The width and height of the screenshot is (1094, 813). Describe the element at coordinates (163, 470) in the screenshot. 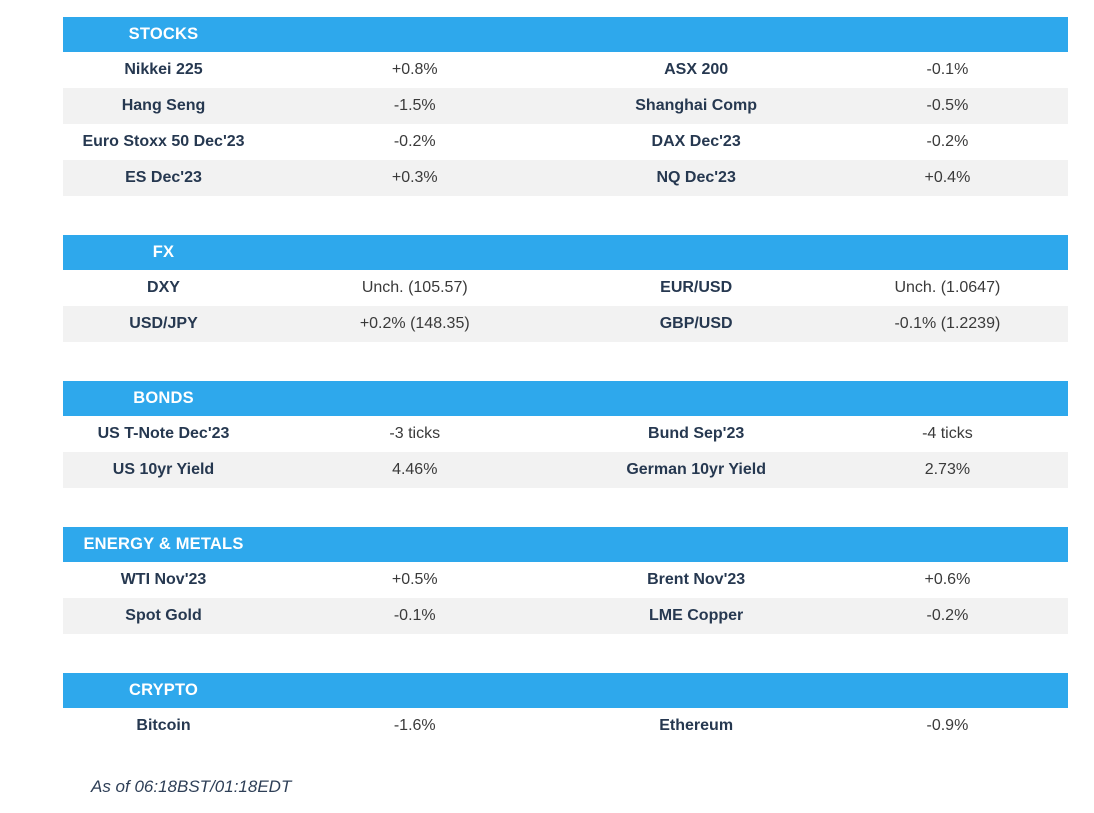

I see `instrument-name: US 10yr Yield` at that location.